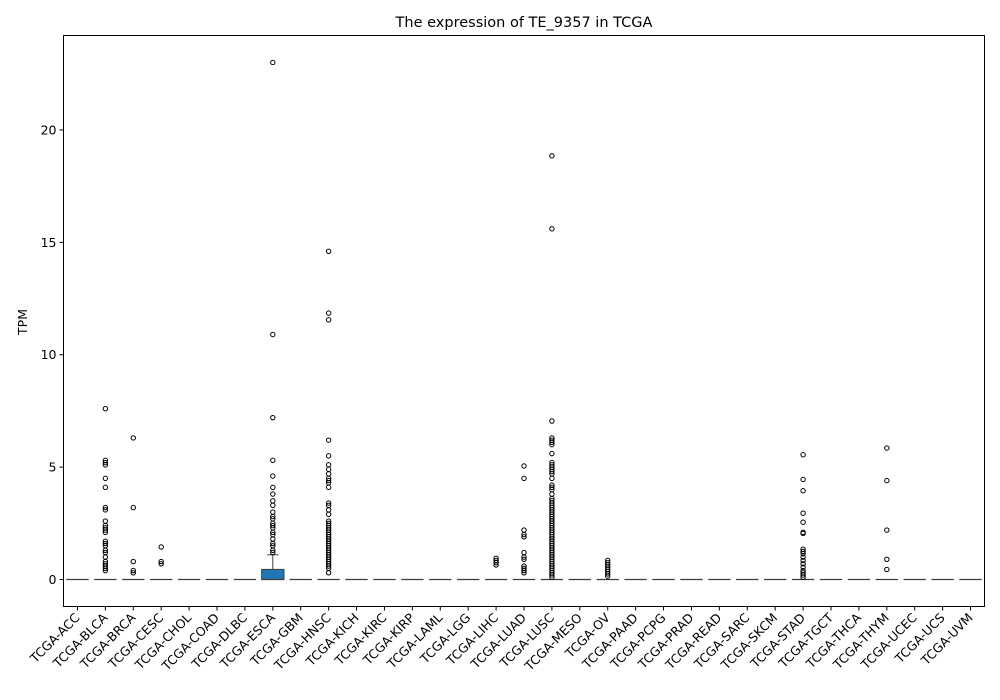  I want to click on y-tick-label: 20, so click(49, 129).